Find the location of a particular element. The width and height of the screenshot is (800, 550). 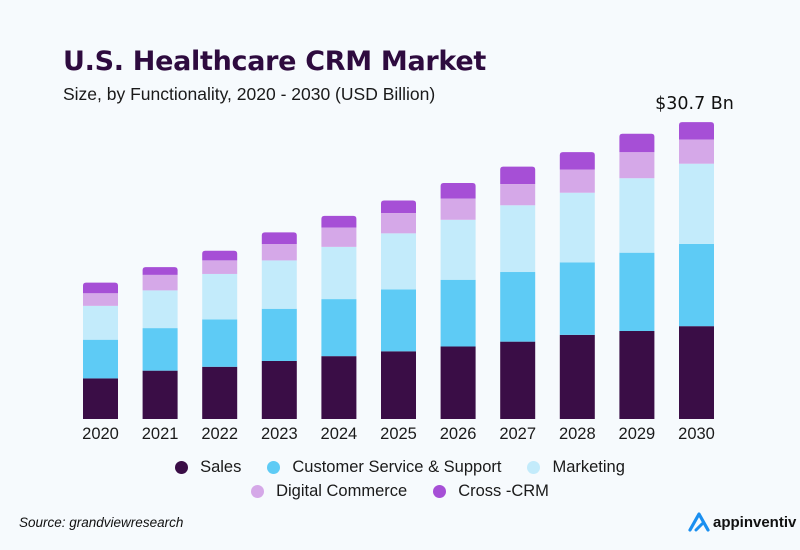

legend-item: Digital Commerce is located at coordinates (329, 491).